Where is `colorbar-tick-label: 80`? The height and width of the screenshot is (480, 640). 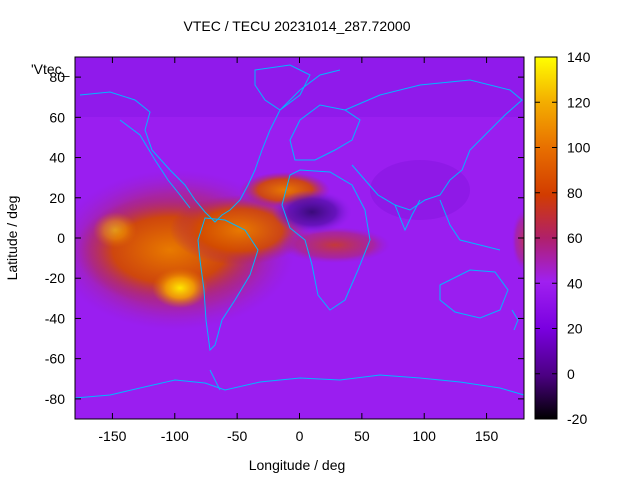
colorbar-tick-label: 80 is located at coordinates (575, 193).